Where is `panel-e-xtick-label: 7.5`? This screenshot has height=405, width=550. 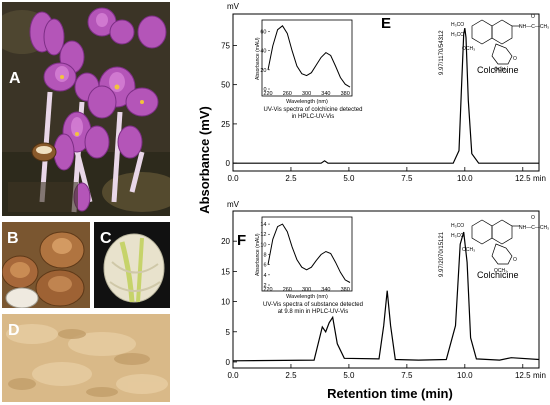
panel-e-xtick-label: 7.5 is located at coordinates (407, 178).